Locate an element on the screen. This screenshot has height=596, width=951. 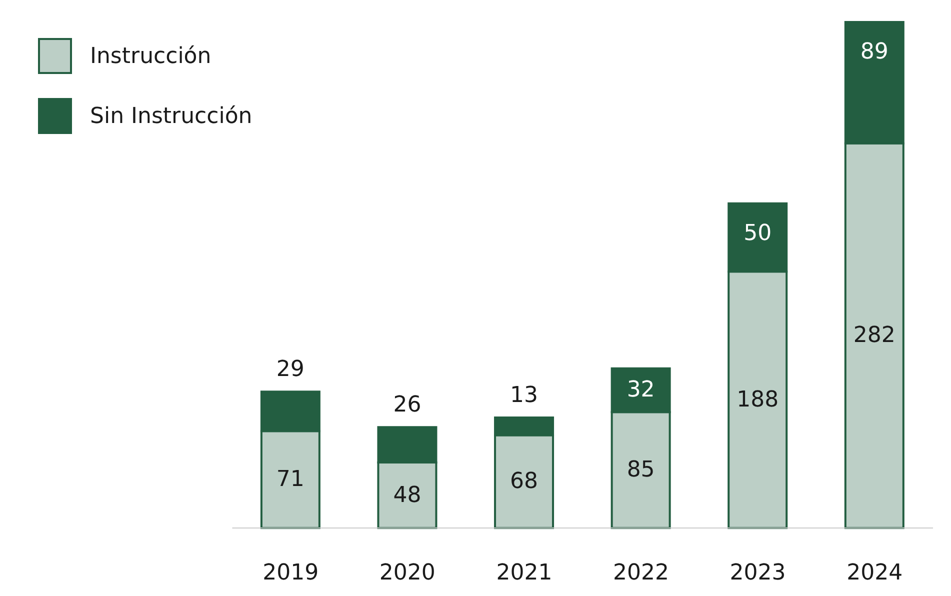
x-tick-label: 2022 is located at coordinates (641, 573).